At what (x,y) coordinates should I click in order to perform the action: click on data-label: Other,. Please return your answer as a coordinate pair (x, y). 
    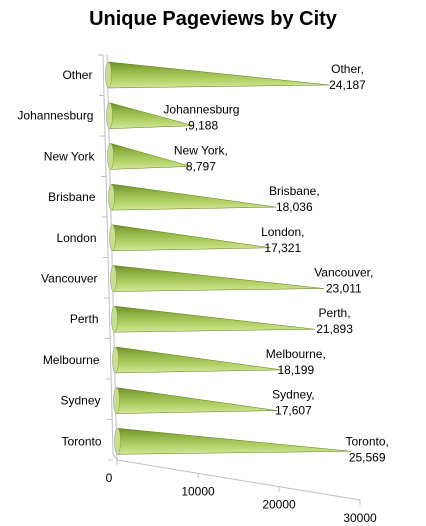
    Looking at the image, I should click on (347, 69).